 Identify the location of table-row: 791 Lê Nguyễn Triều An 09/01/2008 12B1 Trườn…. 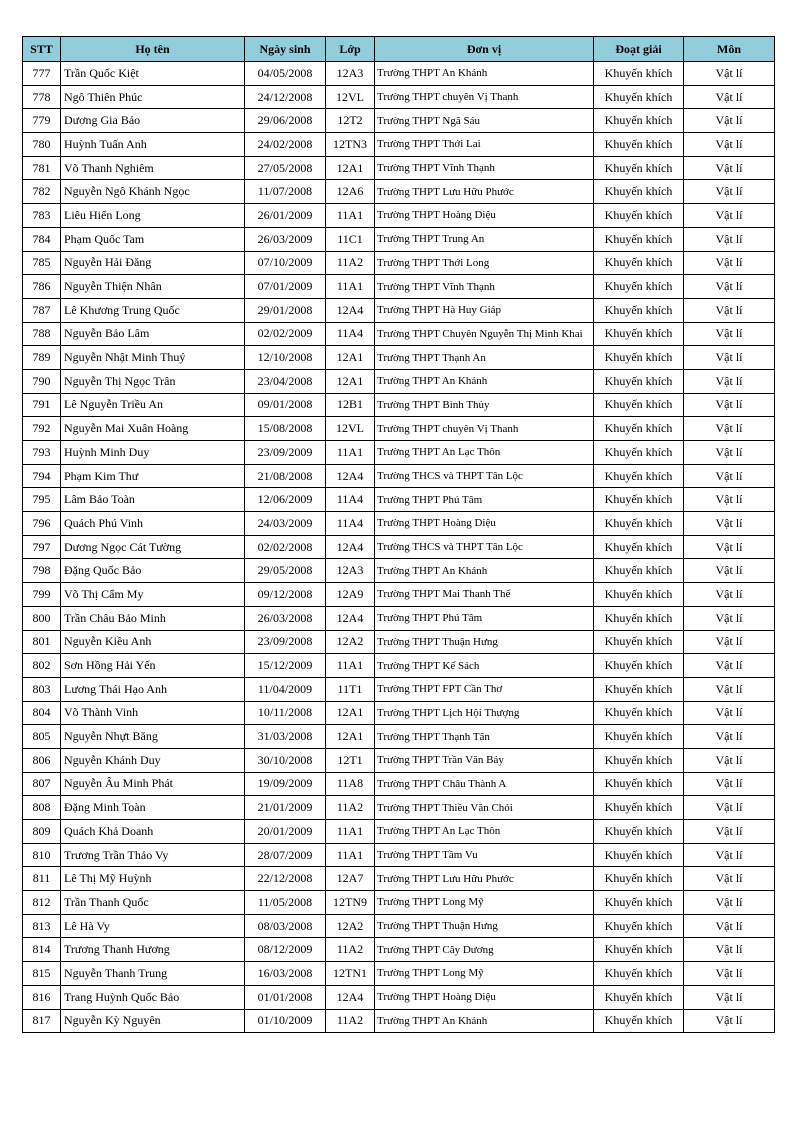
(398, 405).